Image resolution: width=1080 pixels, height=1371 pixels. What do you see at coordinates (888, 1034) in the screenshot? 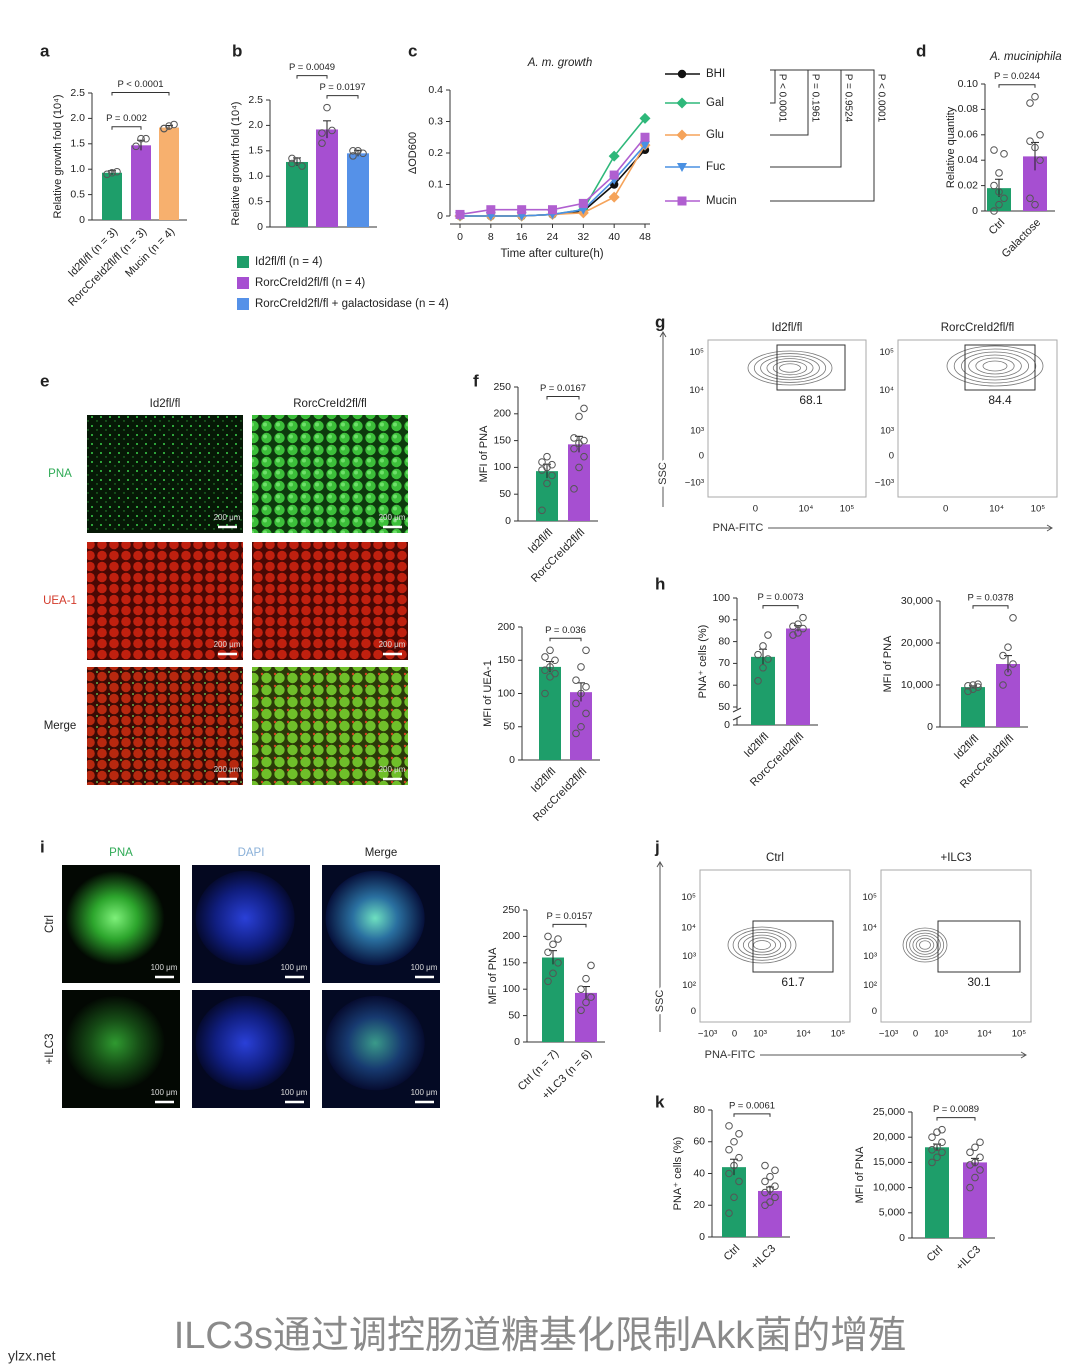
I see `x-tick-label: −10³` at bounding box center [888, 1034].